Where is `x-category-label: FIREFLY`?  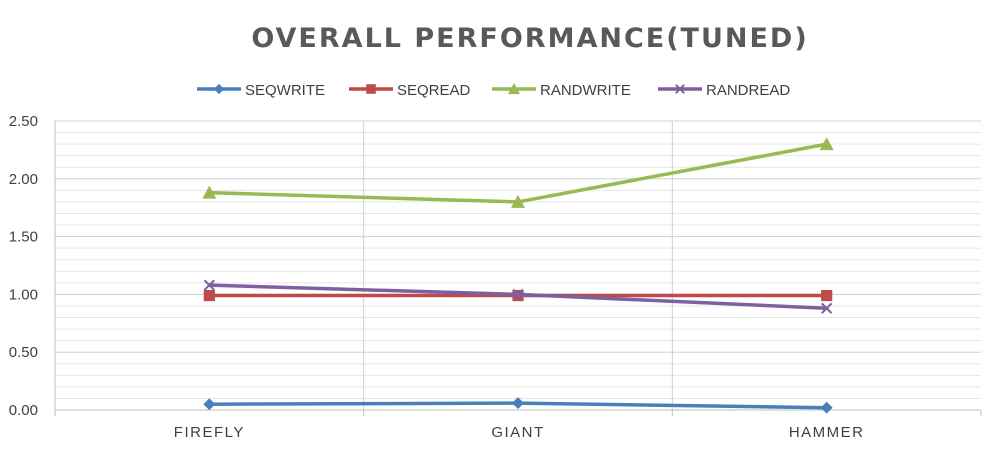 x-category-label: FIREFLY is located at coordinates (209, 432).